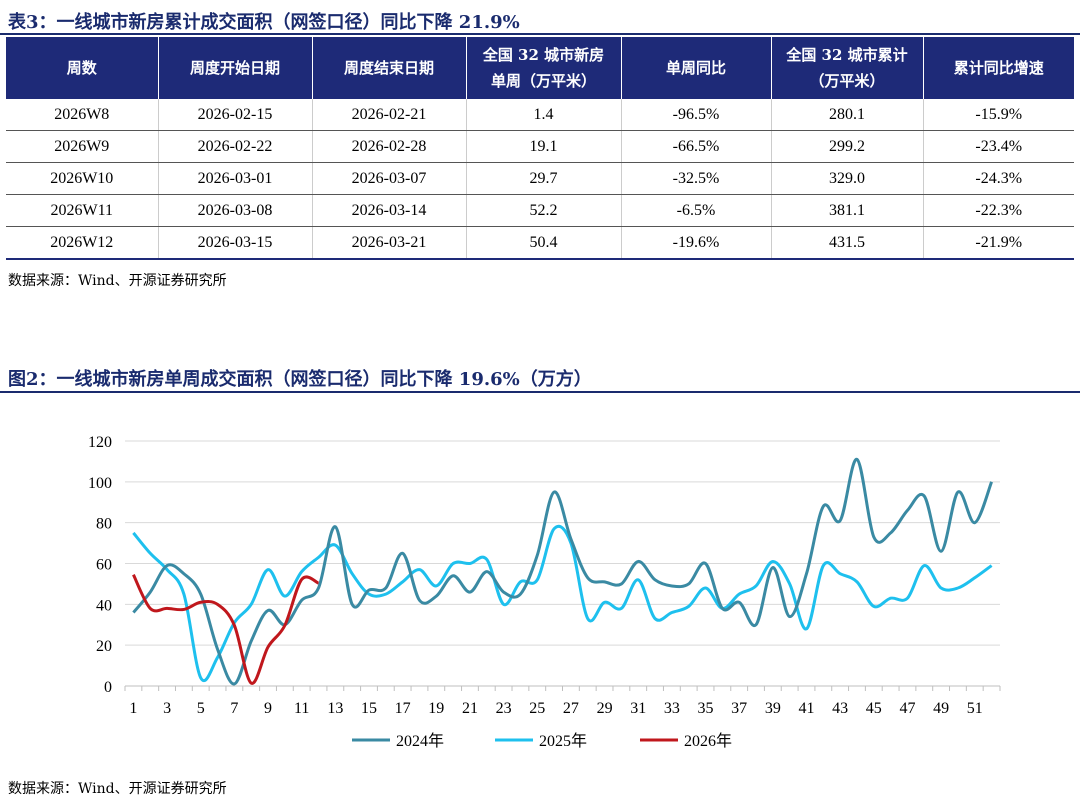  Describe the element at coordinates (847, 243) in the screenshot. I see `table-cell: 431.5` at that location.